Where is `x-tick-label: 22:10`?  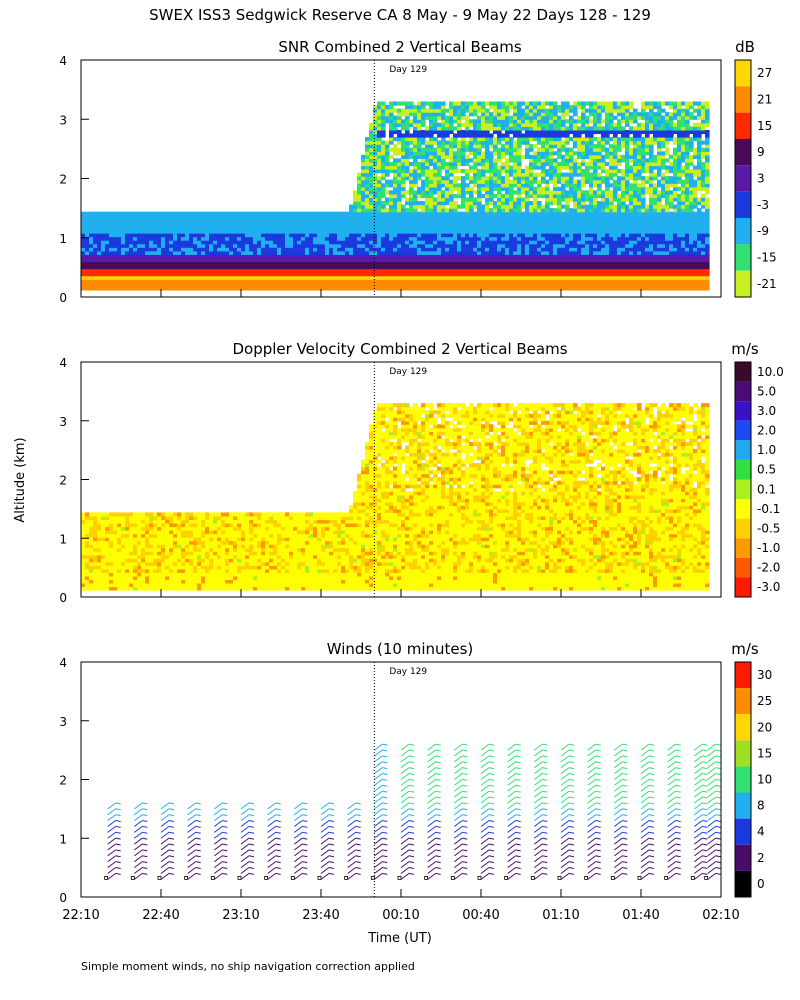
x-tick-label: 22:10 is located at coordinates (80, 915).